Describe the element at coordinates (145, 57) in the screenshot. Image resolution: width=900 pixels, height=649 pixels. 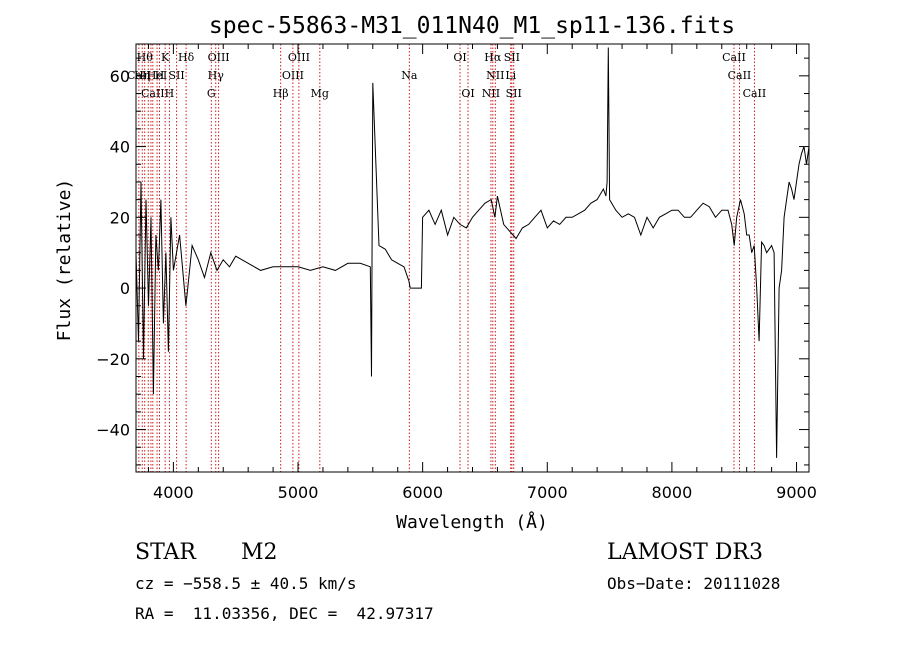
I see `line-label: Hθ` at that location.